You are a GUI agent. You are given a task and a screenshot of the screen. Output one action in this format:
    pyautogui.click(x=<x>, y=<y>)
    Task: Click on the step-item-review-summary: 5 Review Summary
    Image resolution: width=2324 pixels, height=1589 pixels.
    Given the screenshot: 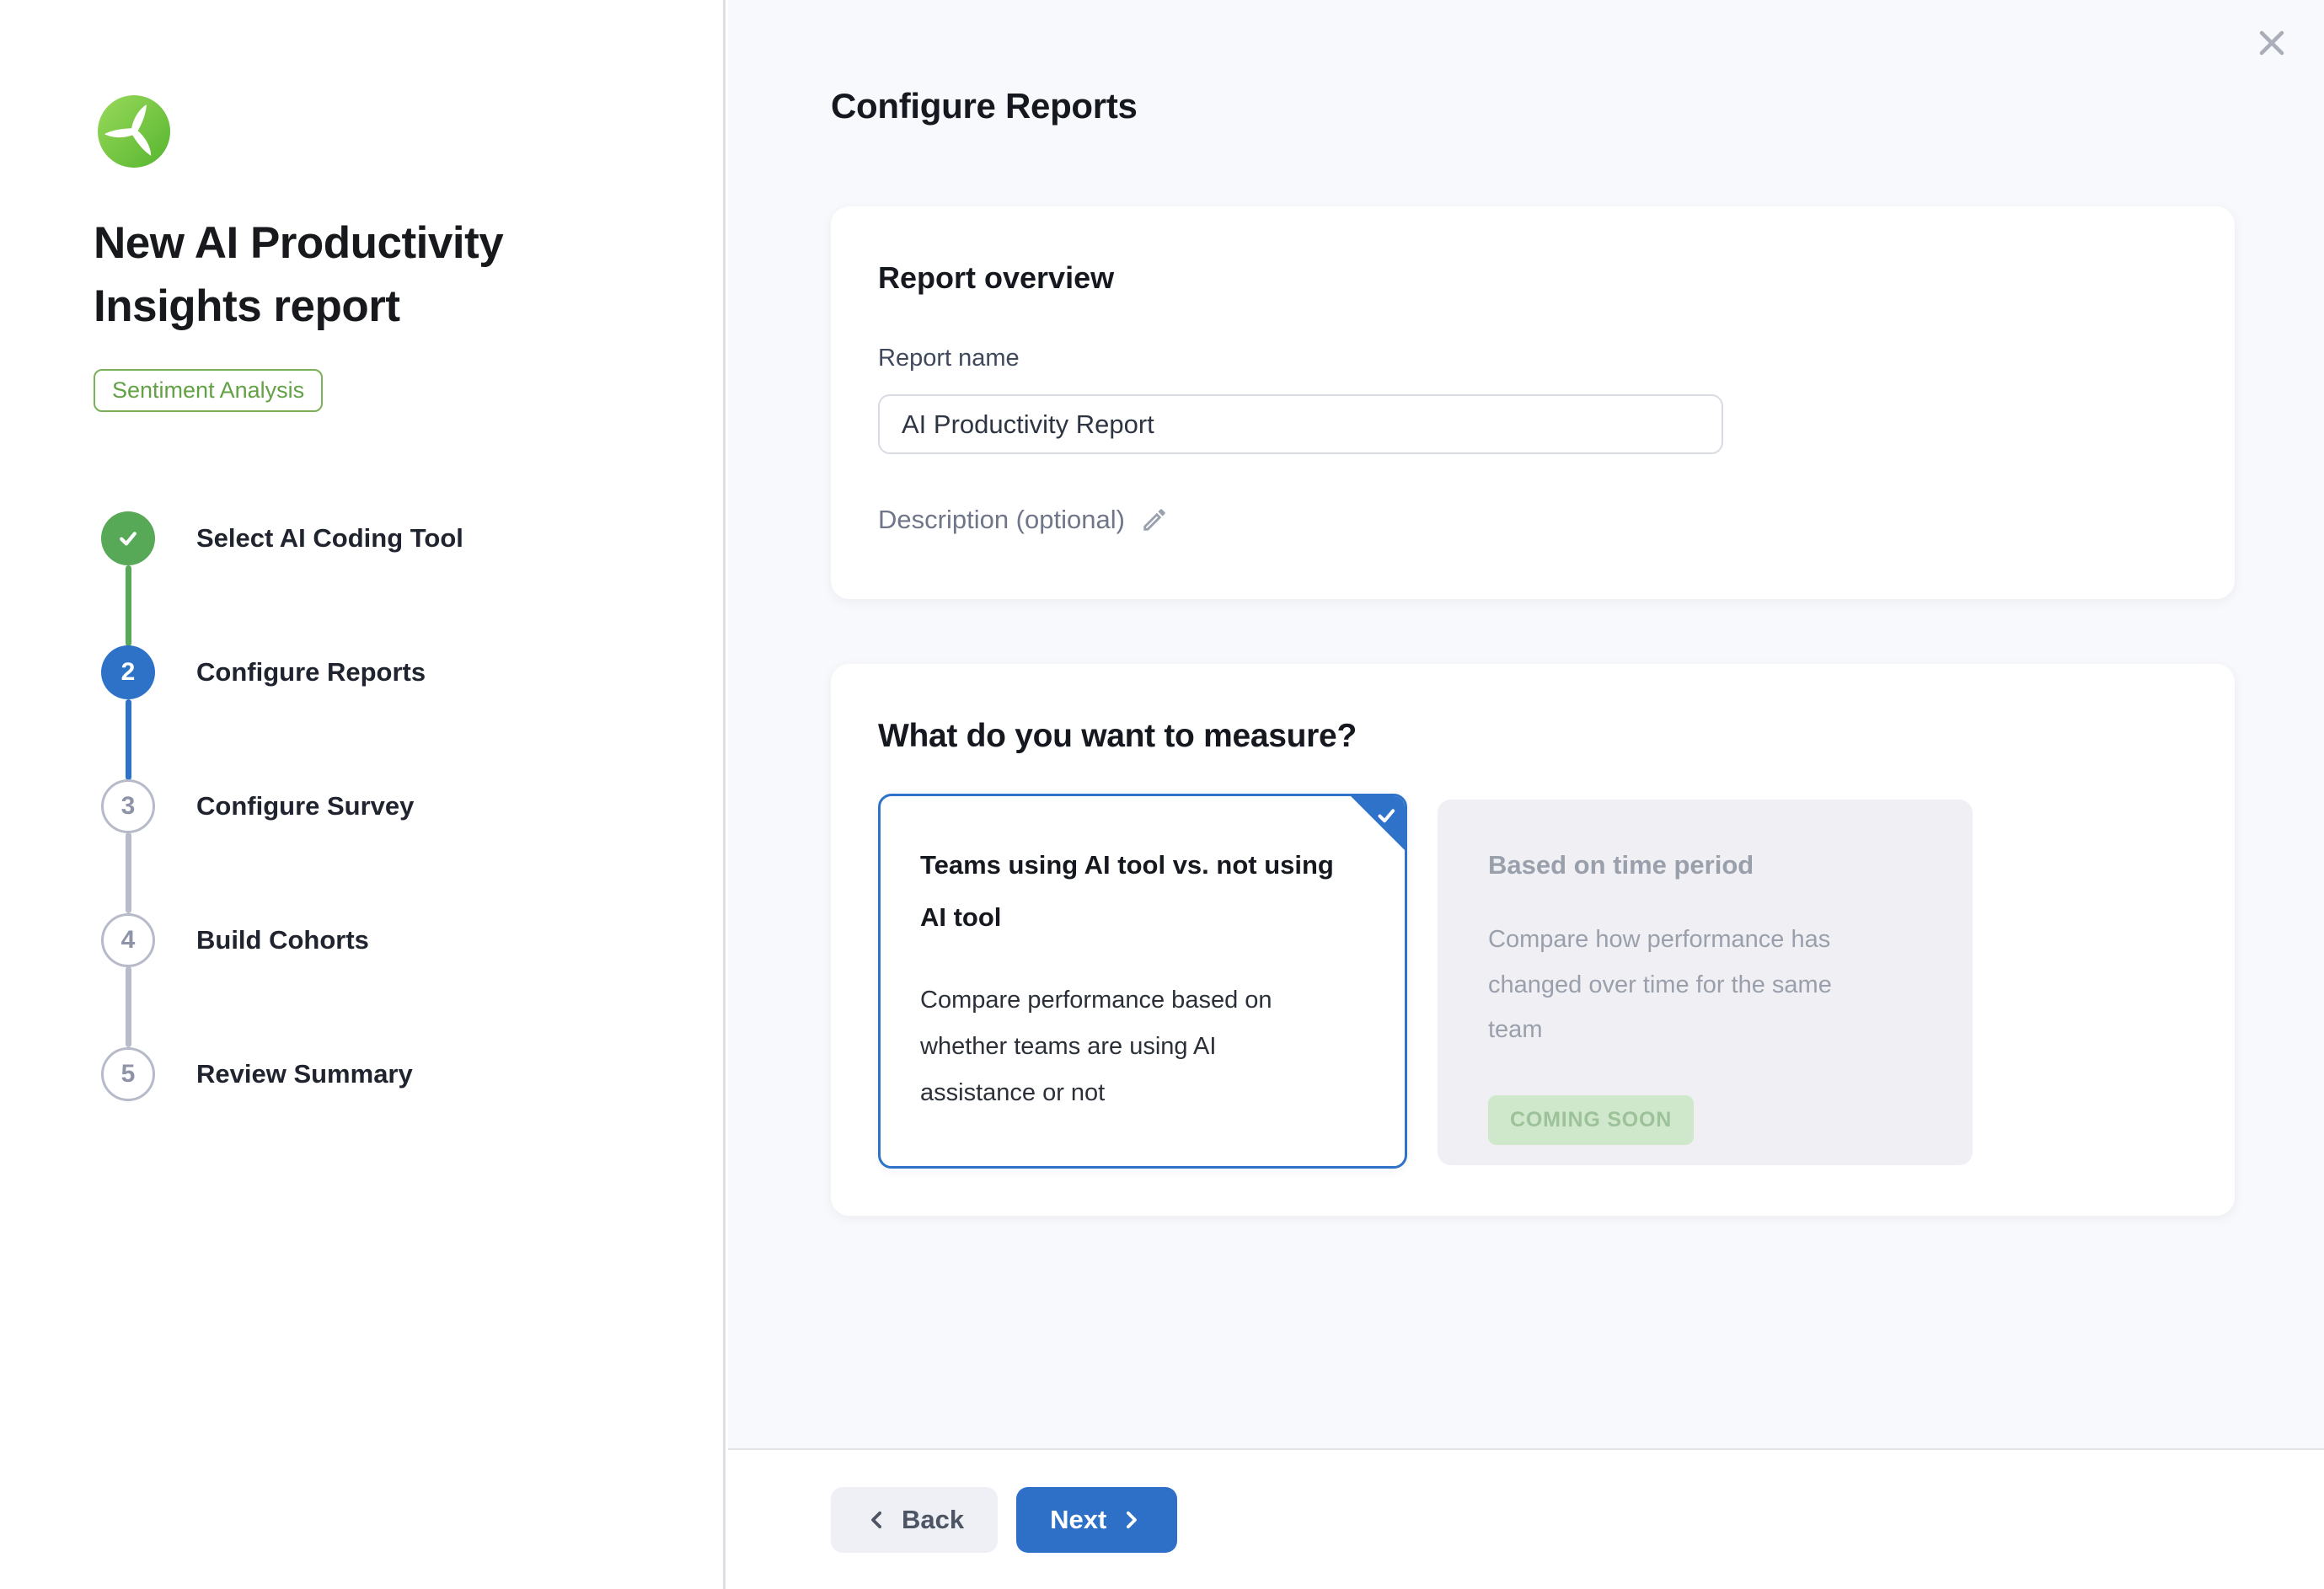 What is the action you would take?
    pyautogui.click(x=395, y=1073)
    